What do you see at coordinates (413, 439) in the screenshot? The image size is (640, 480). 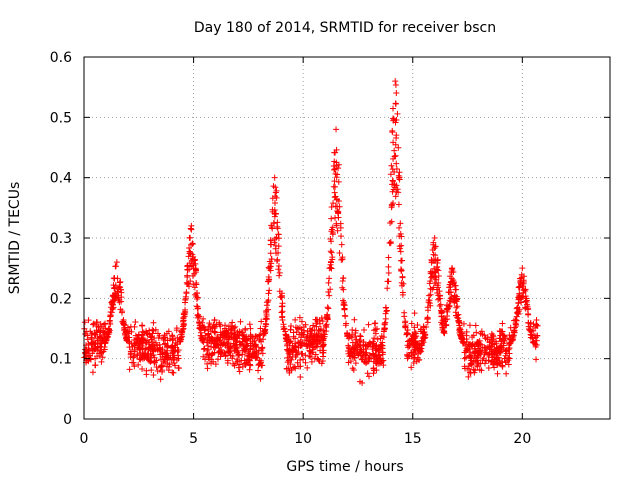 I see `x-tick-label: 15` at bounding box center [413, 439].